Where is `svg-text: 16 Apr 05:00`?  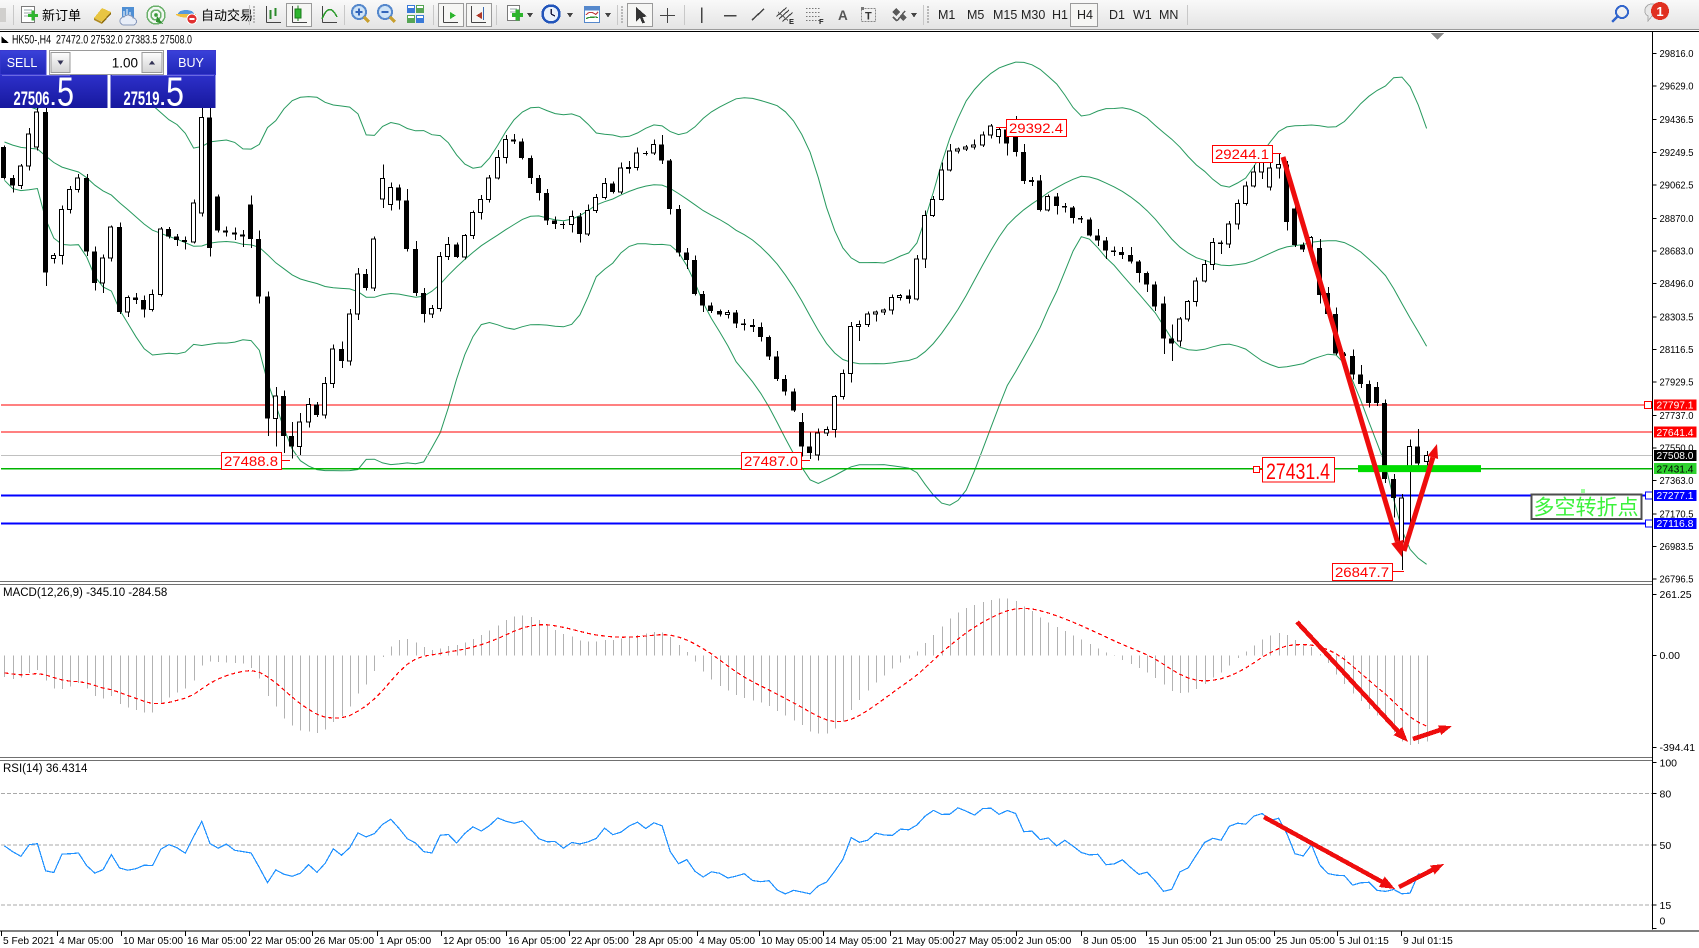
svg-text: 16 Apr 05:00 is located at coordinates (537, 941).